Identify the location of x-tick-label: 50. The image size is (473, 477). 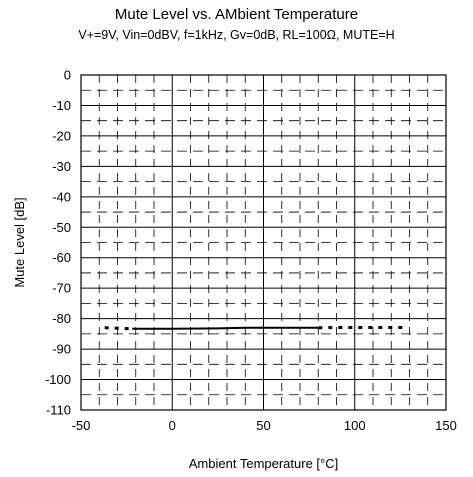
(263, 425).